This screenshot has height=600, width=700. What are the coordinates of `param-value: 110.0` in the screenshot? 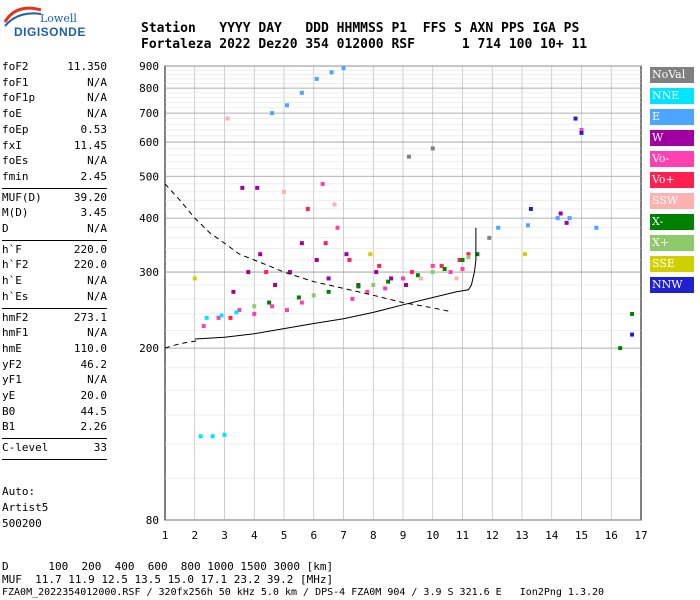 It's located at (90, 348).